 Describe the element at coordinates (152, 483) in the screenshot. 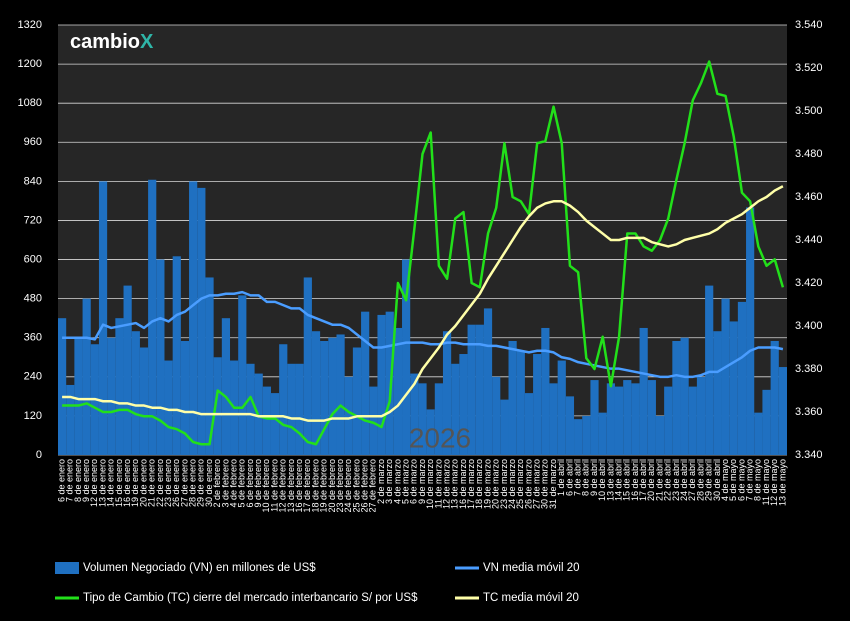

I see `x-tick-label: 21 de enero` at that location.